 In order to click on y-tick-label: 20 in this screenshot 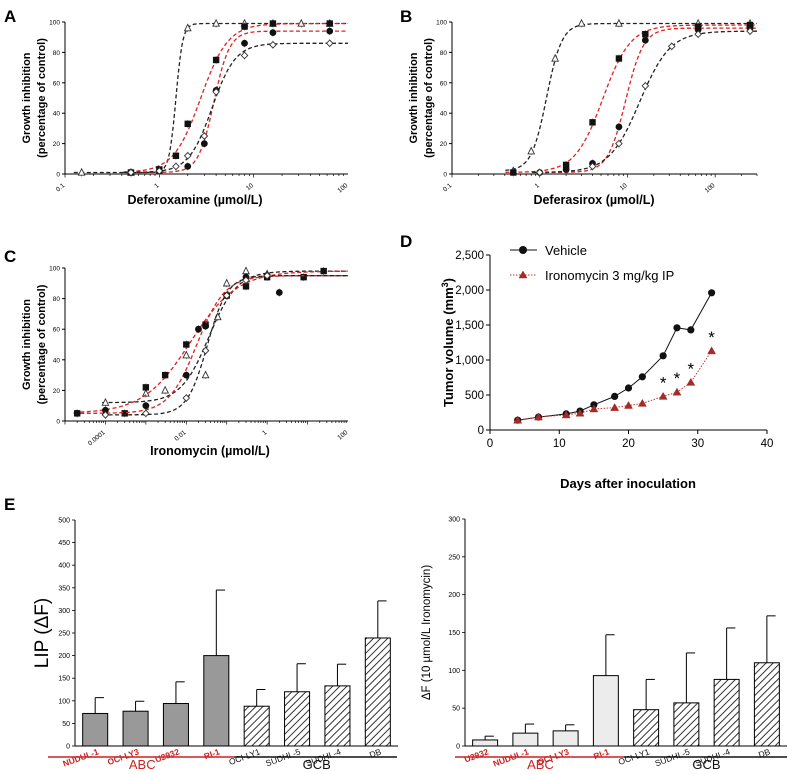, I will do `click(444, 144)`.